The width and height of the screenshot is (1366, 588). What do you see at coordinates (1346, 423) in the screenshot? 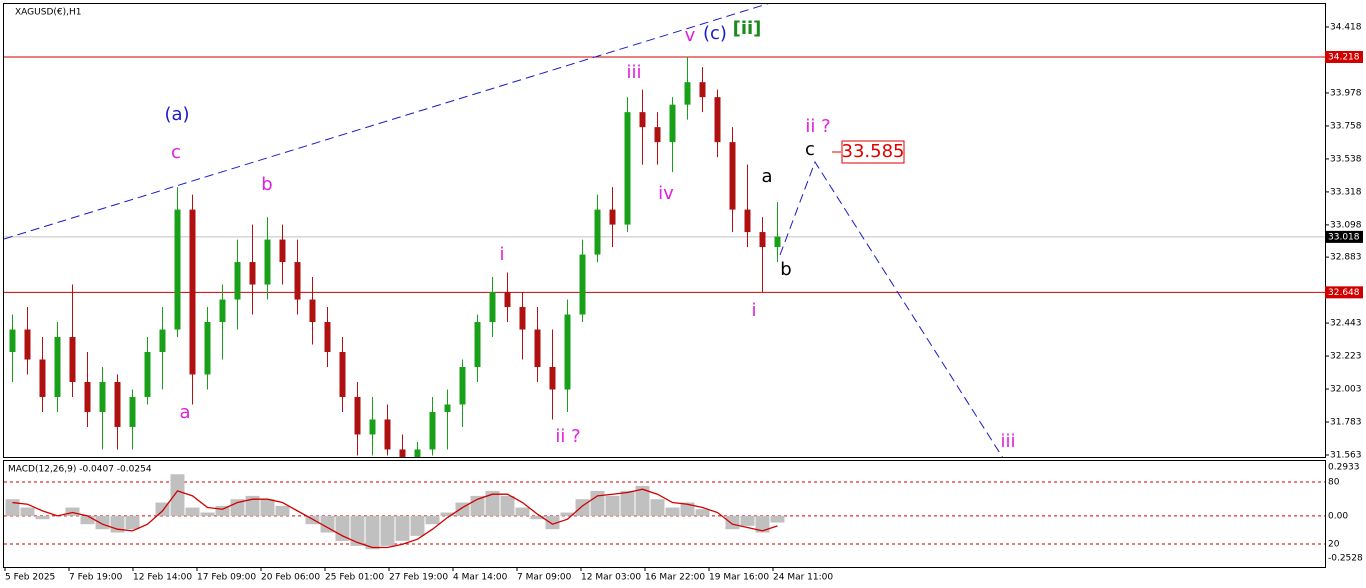
I see `y-tick-label: 31.783` at bounding box center [1346, 423].